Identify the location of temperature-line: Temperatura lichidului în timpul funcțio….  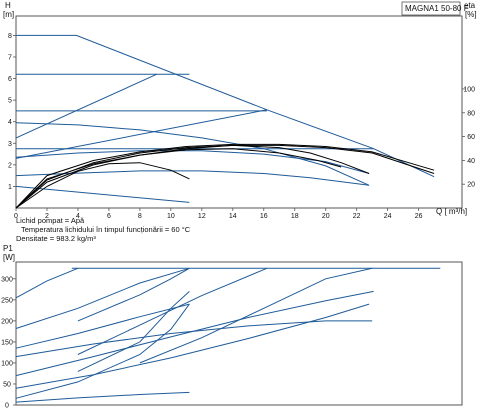
(106, 229).